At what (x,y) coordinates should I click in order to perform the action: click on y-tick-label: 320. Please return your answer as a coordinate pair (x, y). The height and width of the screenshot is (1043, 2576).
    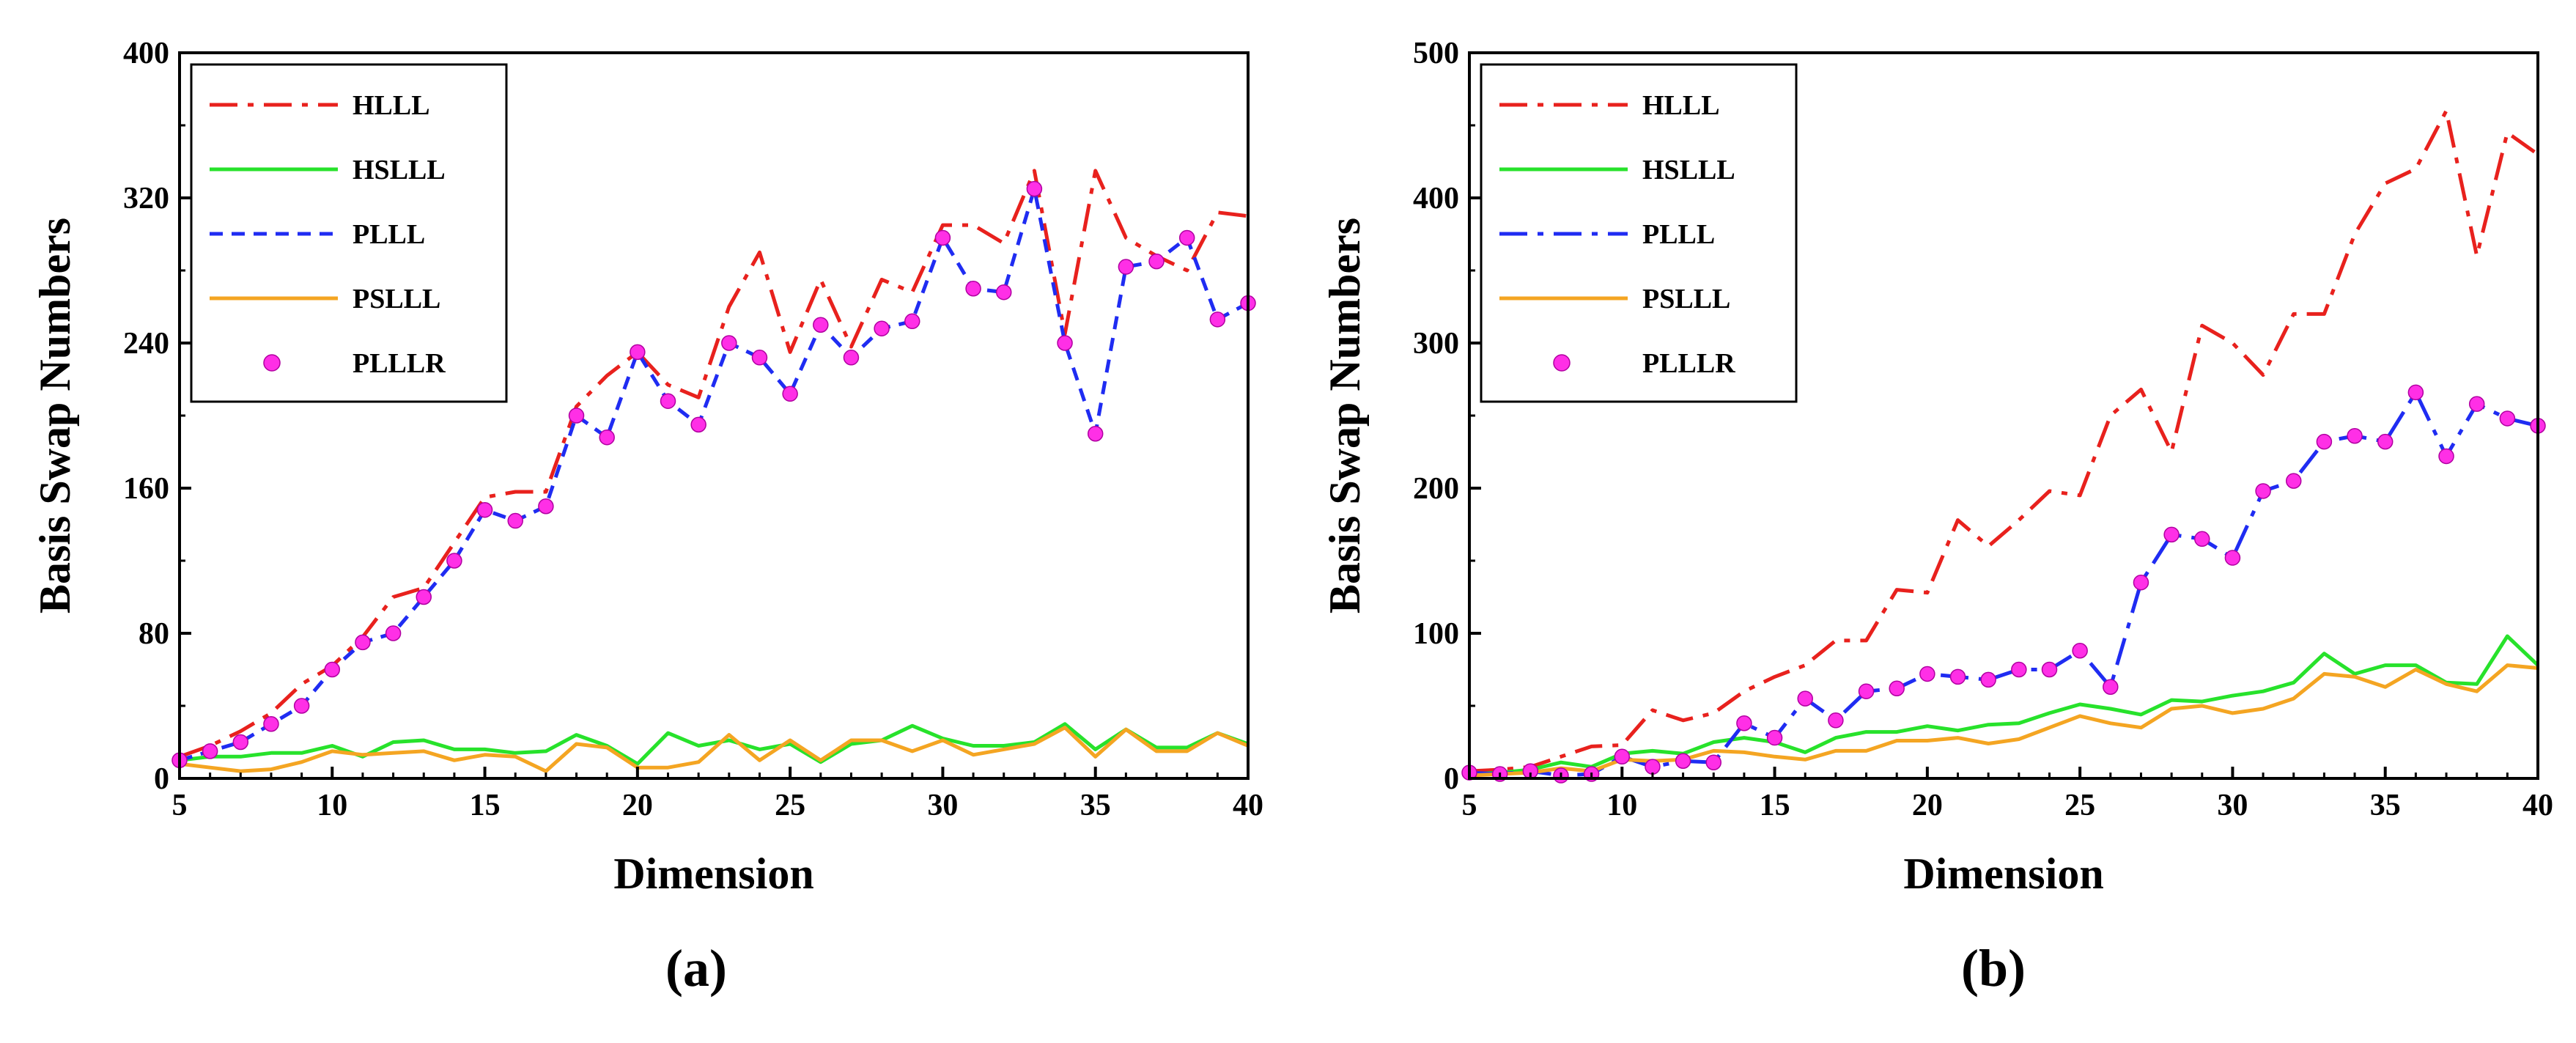
    Looking at the image, I should click on (146, 198).